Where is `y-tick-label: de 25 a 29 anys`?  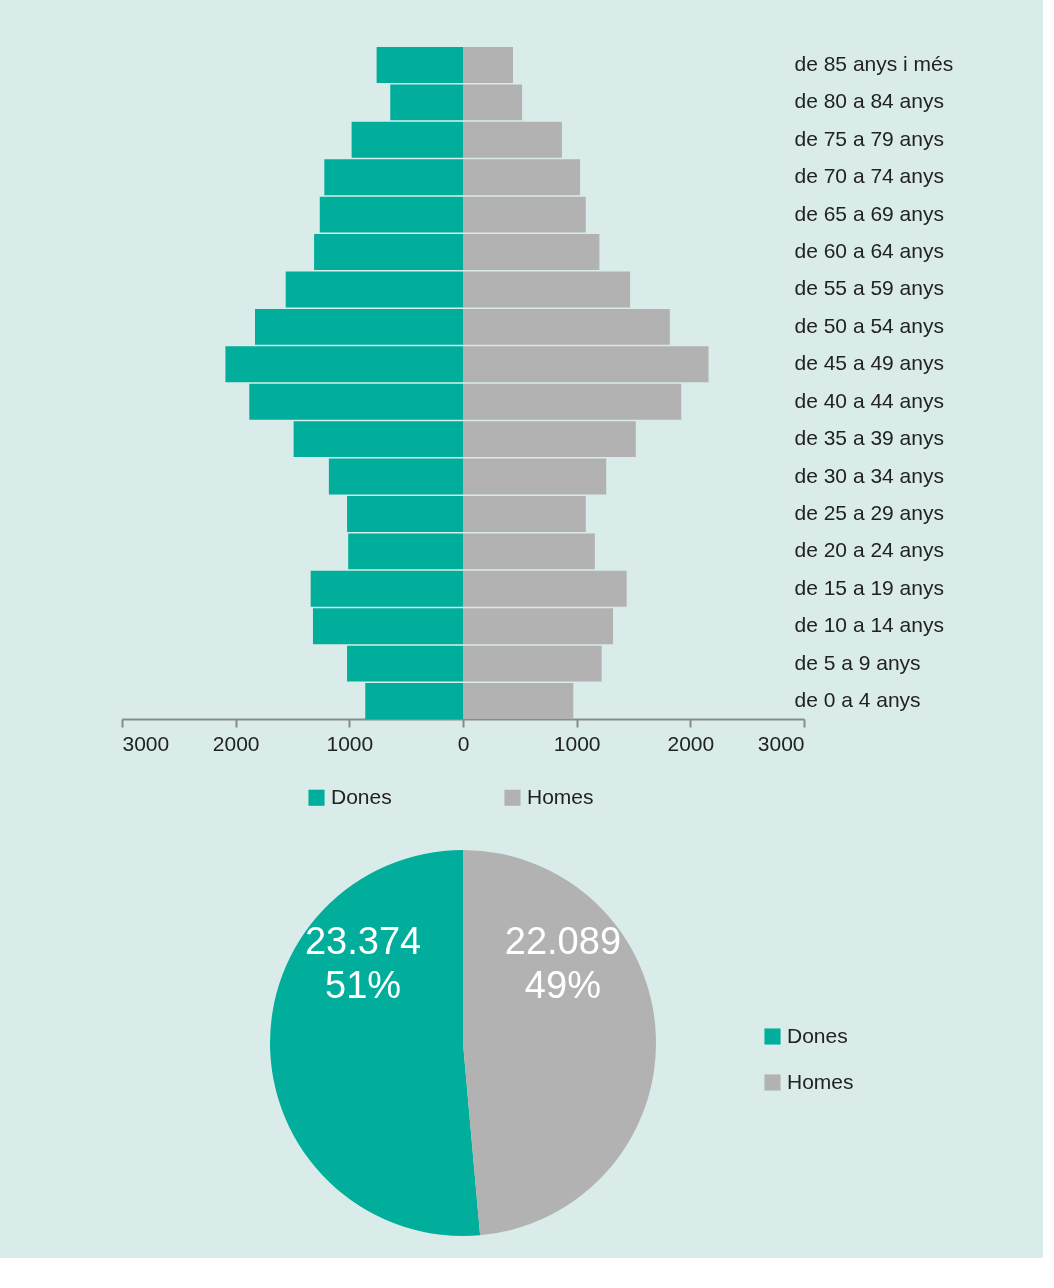 y-tick-label: de 25 a 29 anys is located at coordinates (869, 512).